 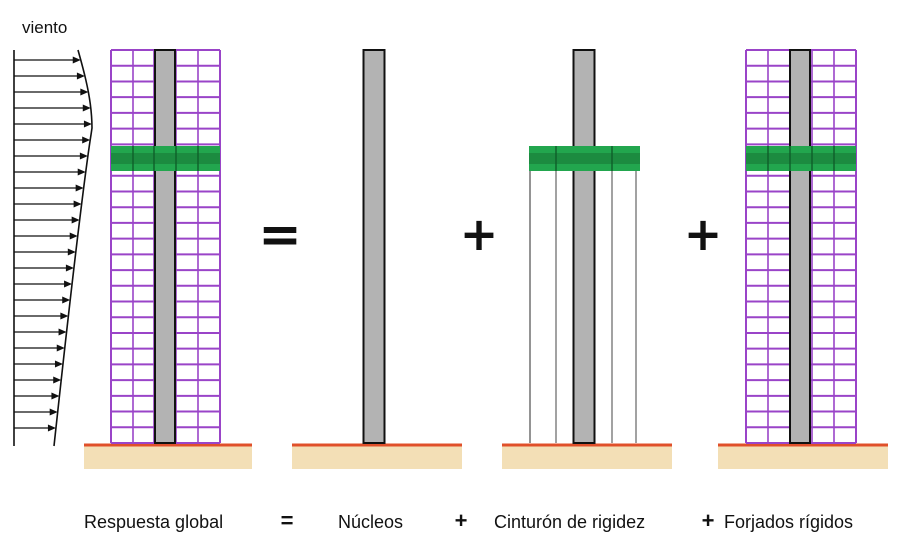 I want to click on wind-load-diagram, so click(x=53, y=248).